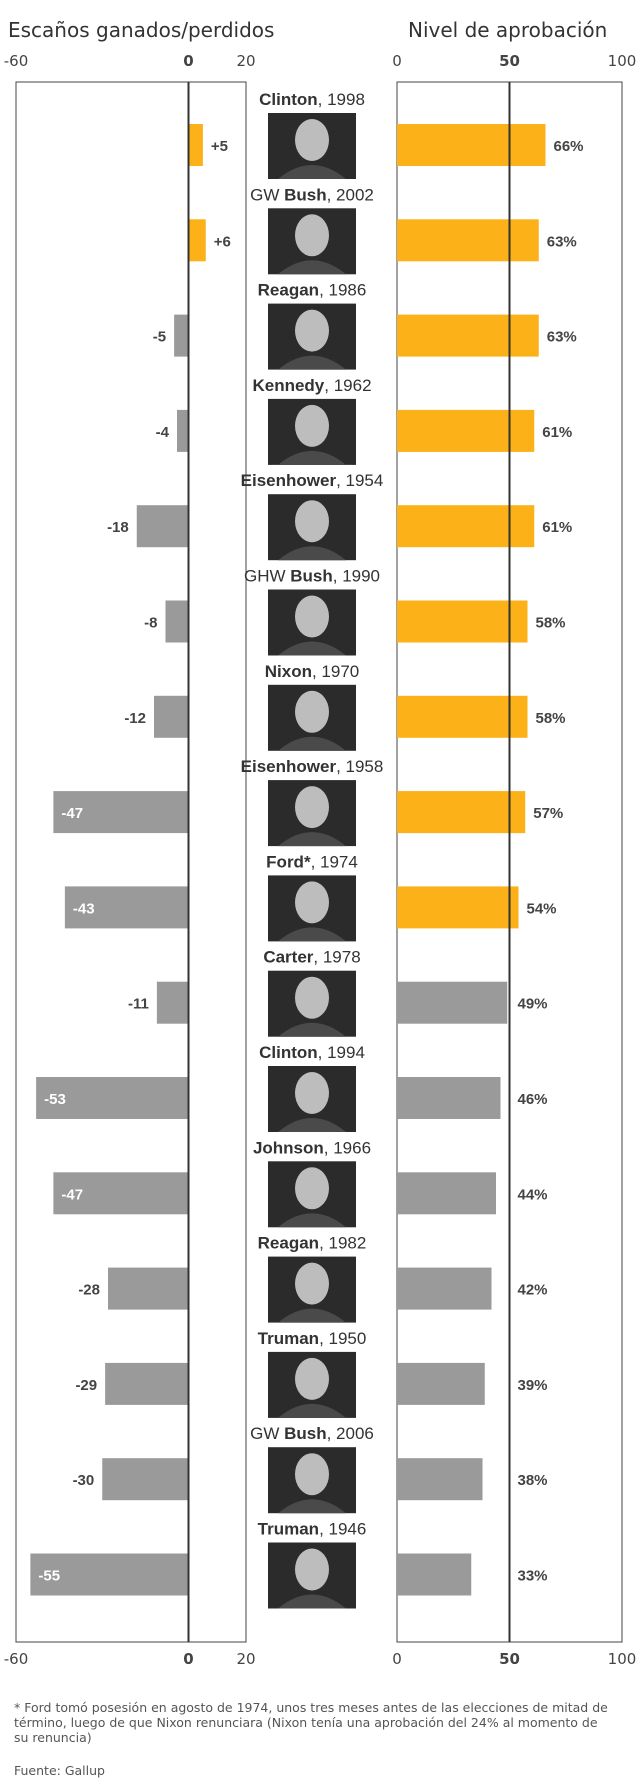 The image size is (640, 1786). What do you see at coordinates (622, 1659) in the screenshot?
I see `bottom-right-tick-label: 100` at bounding box center [622, 1659].